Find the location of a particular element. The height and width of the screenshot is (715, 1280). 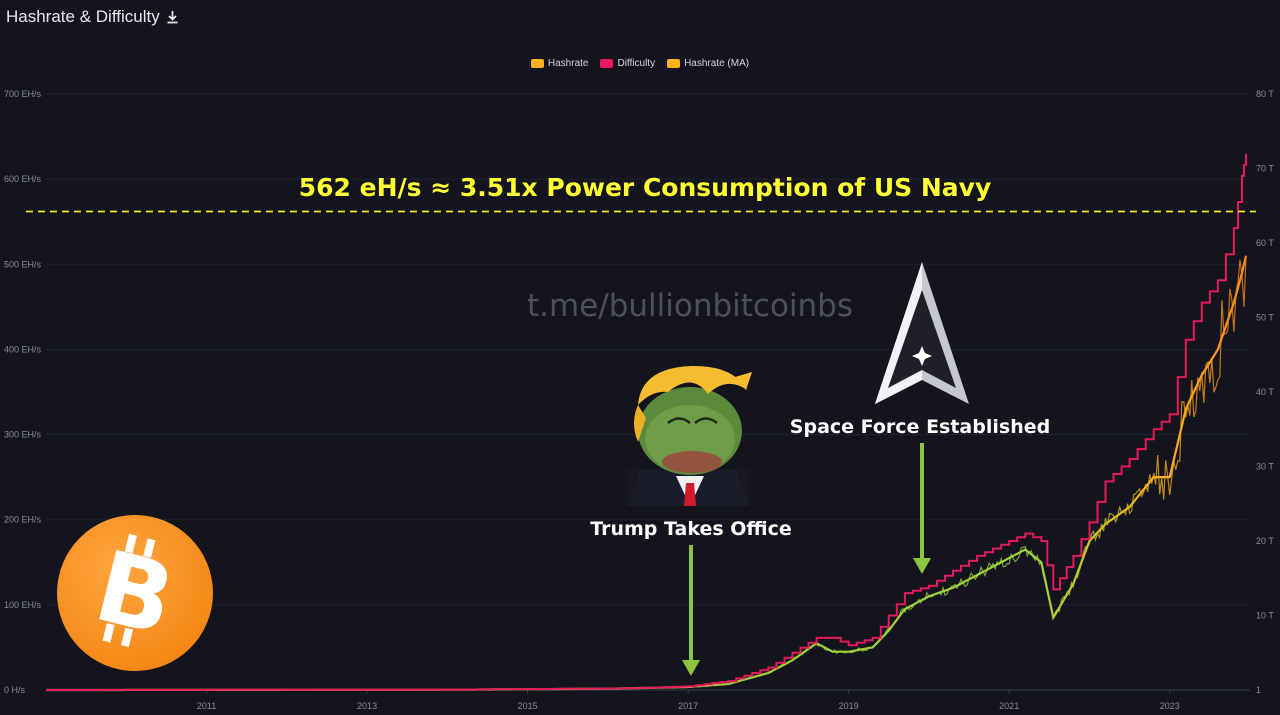

watermark-text: t.me/bullionbitcoinbs is located at coordinates (690, 306).